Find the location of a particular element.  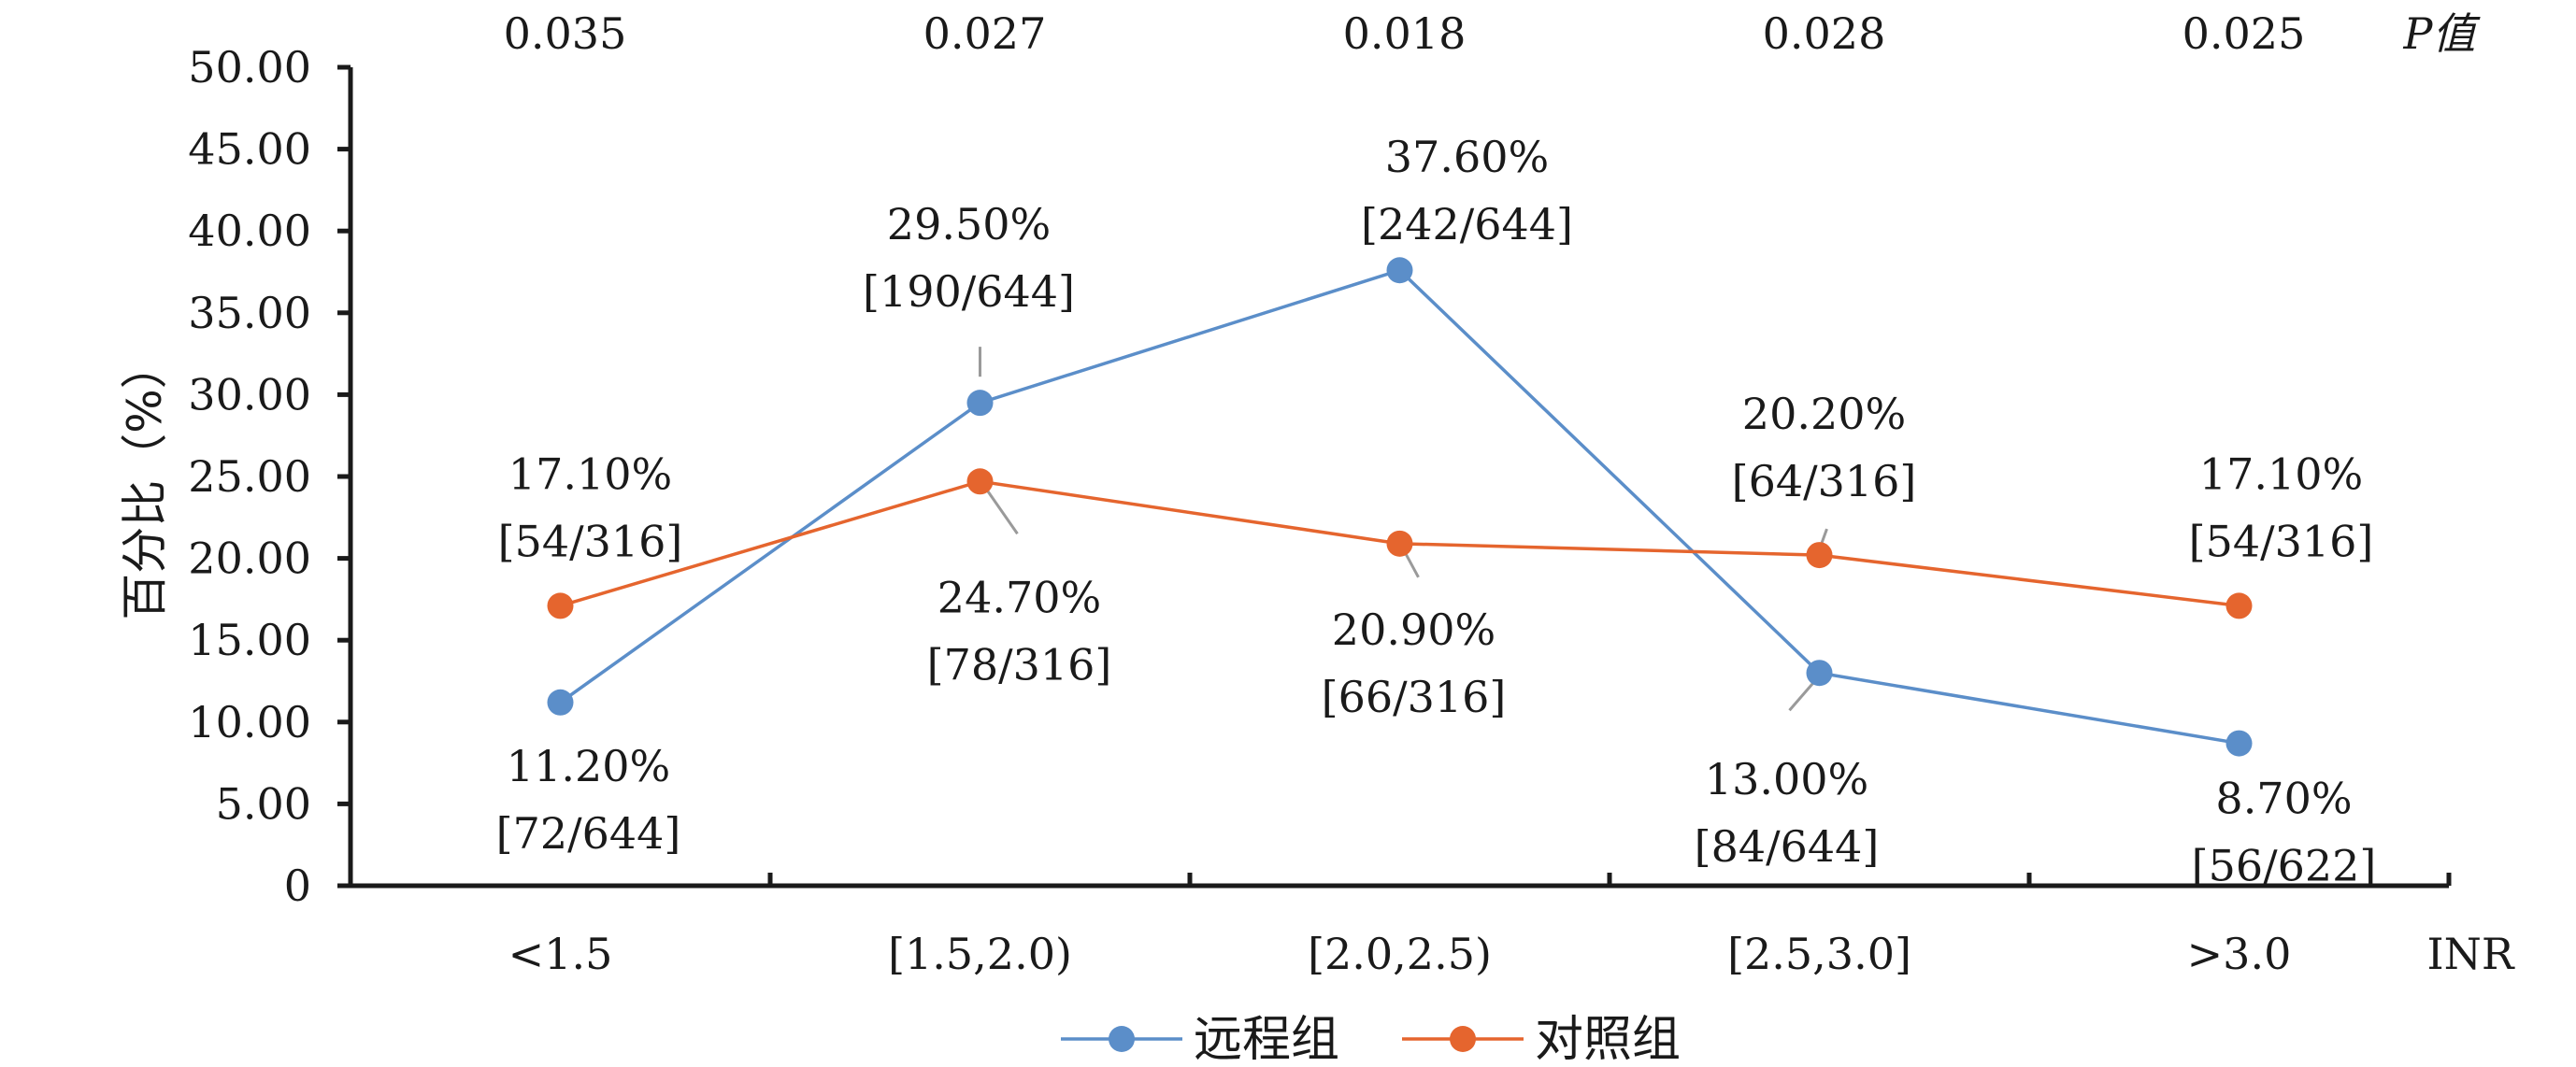

p-value: 0.018 is located at coordinates (1405, 33).